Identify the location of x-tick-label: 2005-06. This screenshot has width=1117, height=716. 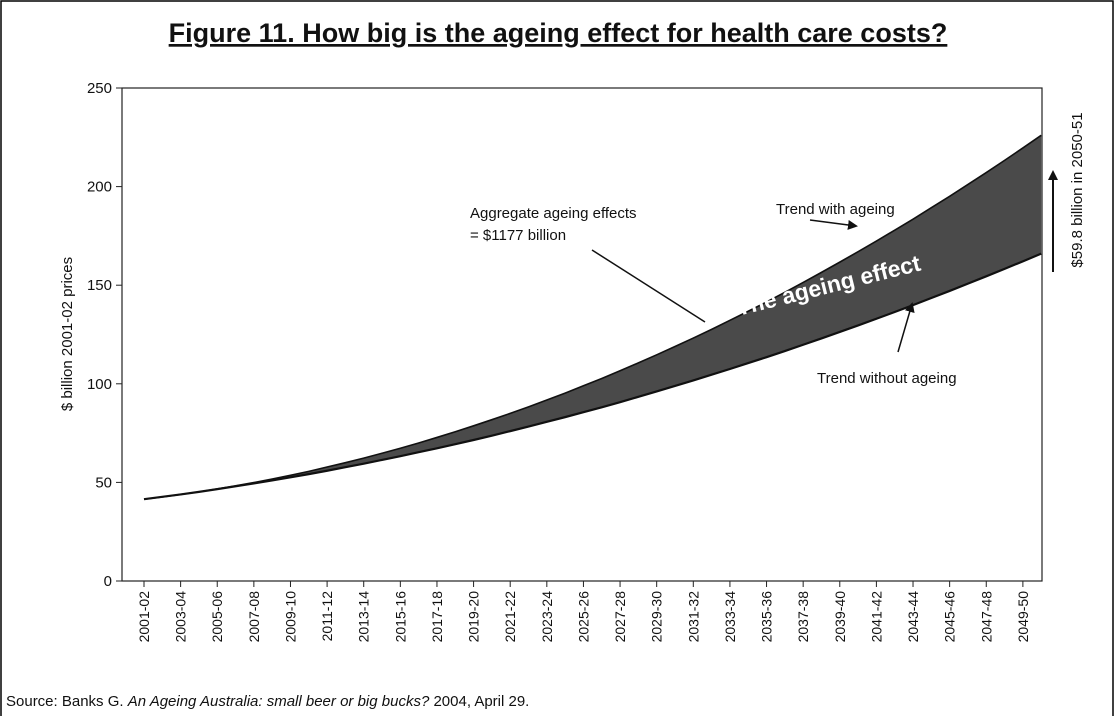
(217, 617).